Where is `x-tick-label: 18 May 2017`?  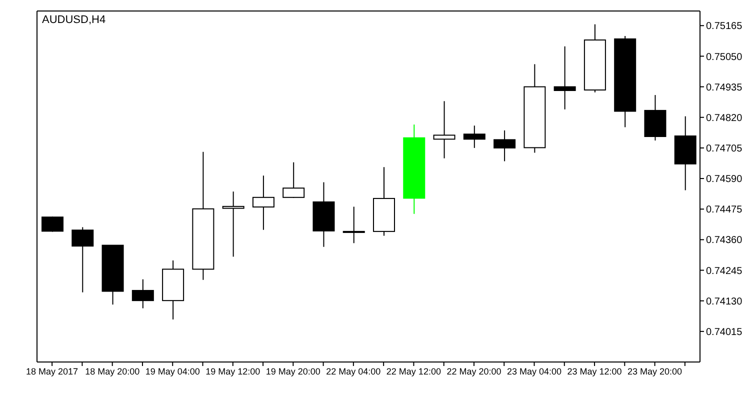 x-tick-label: 18 May 2017 is located at coordinates (52, 371).